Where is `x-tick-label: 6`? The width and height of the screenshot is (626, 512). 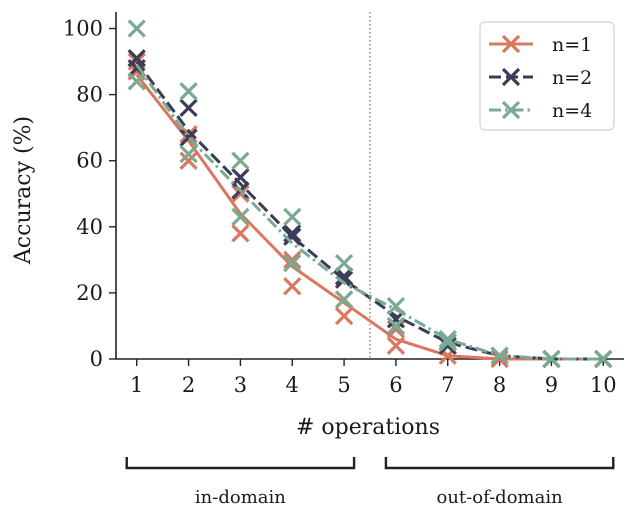
x-tick-label: 6 is located at coordinates (395, 385).